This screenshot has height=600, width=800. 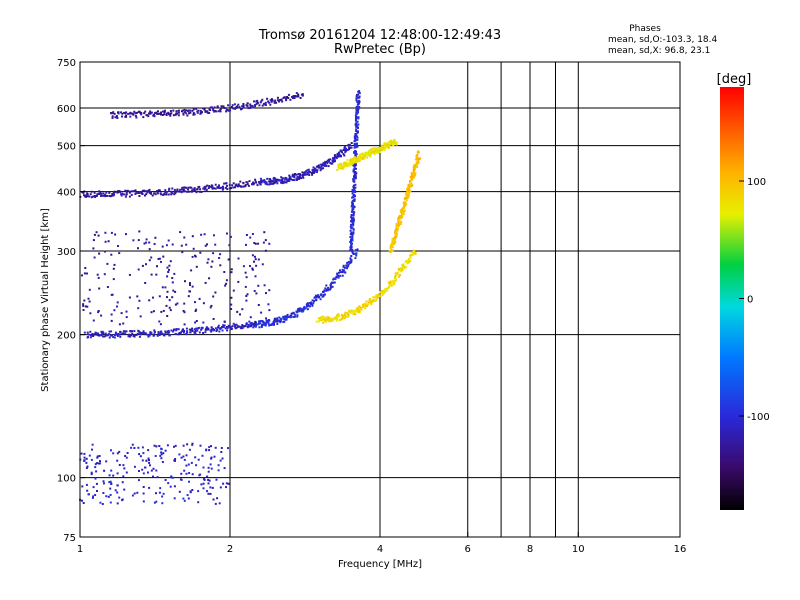 What do you see at coordinates (756, 182) in the screenshot?
I see `colorbar-tick-label: 100` at bounding box center [756, 182].